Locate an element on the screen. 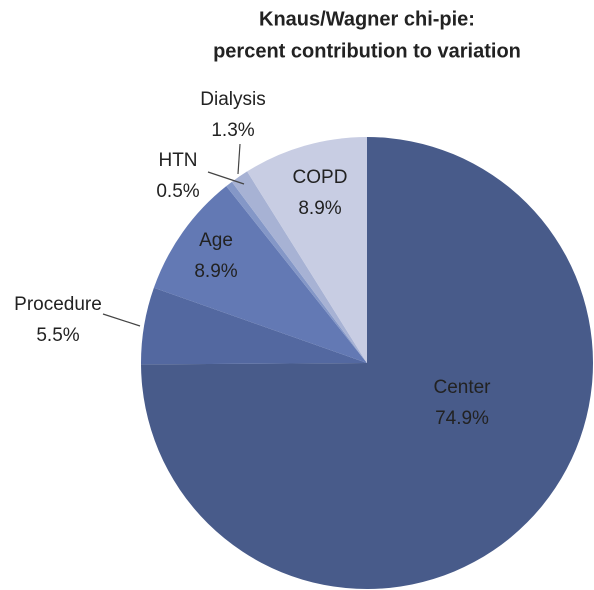 Image resolution: width=594 pixels, height=590 pixels. slice-label: Age is located at coordinates (216, 240).